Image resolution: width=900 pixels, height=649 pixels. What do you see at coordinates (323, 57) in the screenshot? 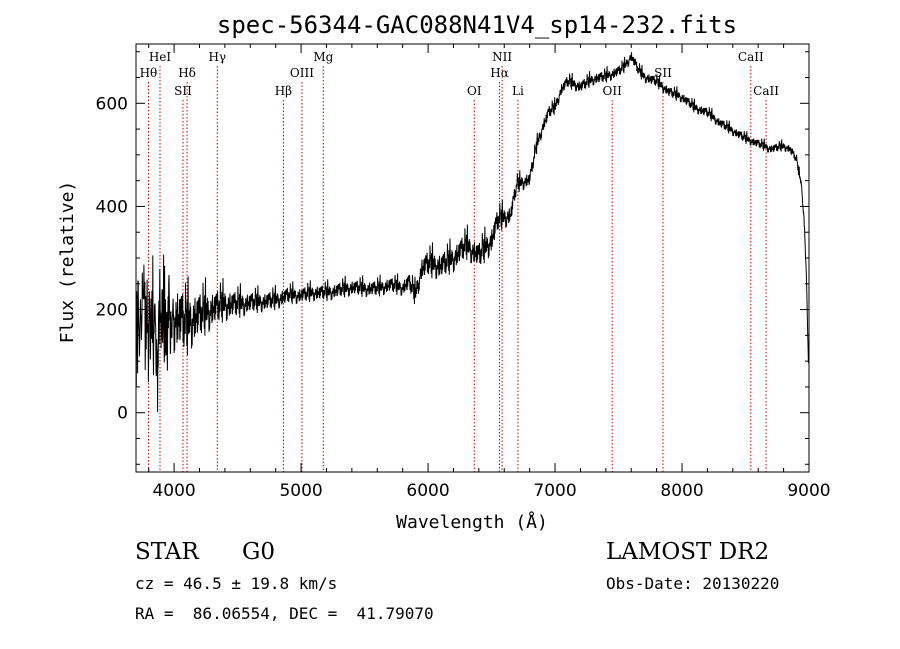
I see `line-marker-label: Mg` at bounding box center [323, 57].